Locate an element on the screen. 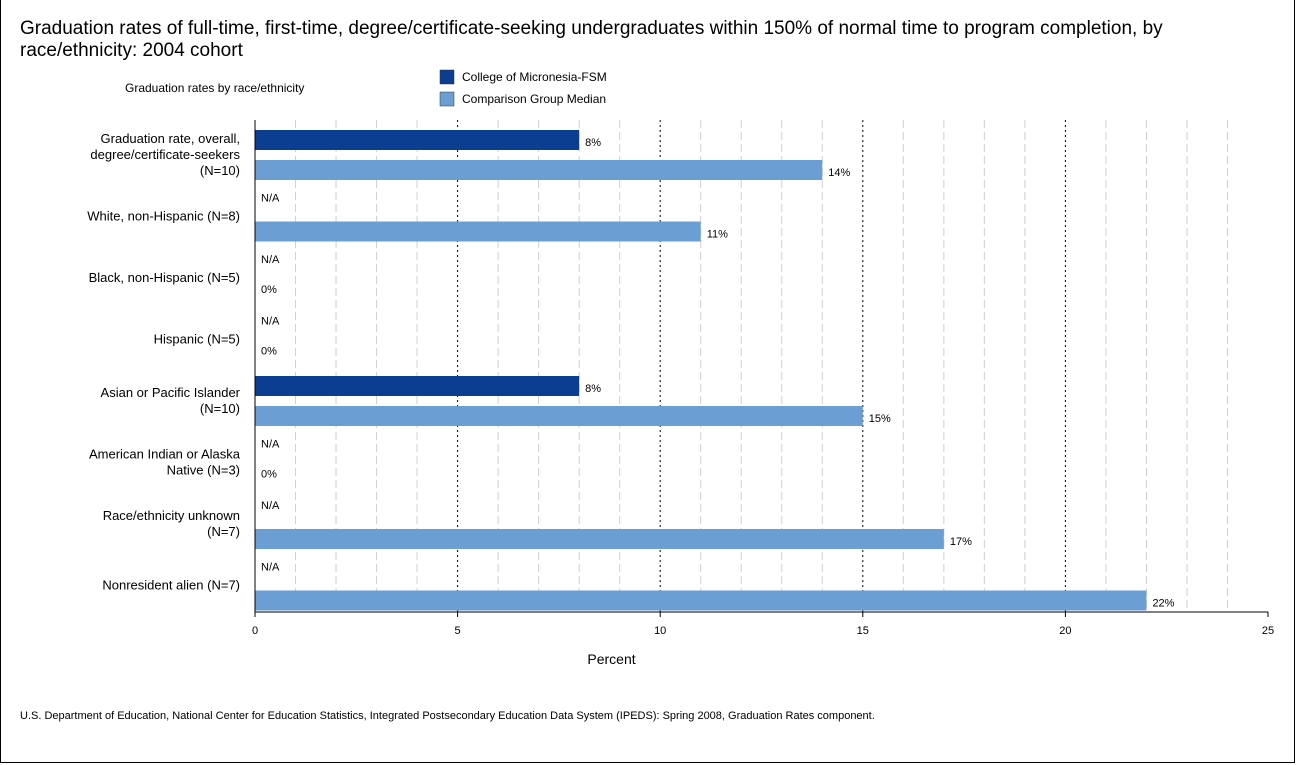 The image size is (1297, 765). legend-title: Graduation rates by race/ethnicity is located at coordinates (214, 88).